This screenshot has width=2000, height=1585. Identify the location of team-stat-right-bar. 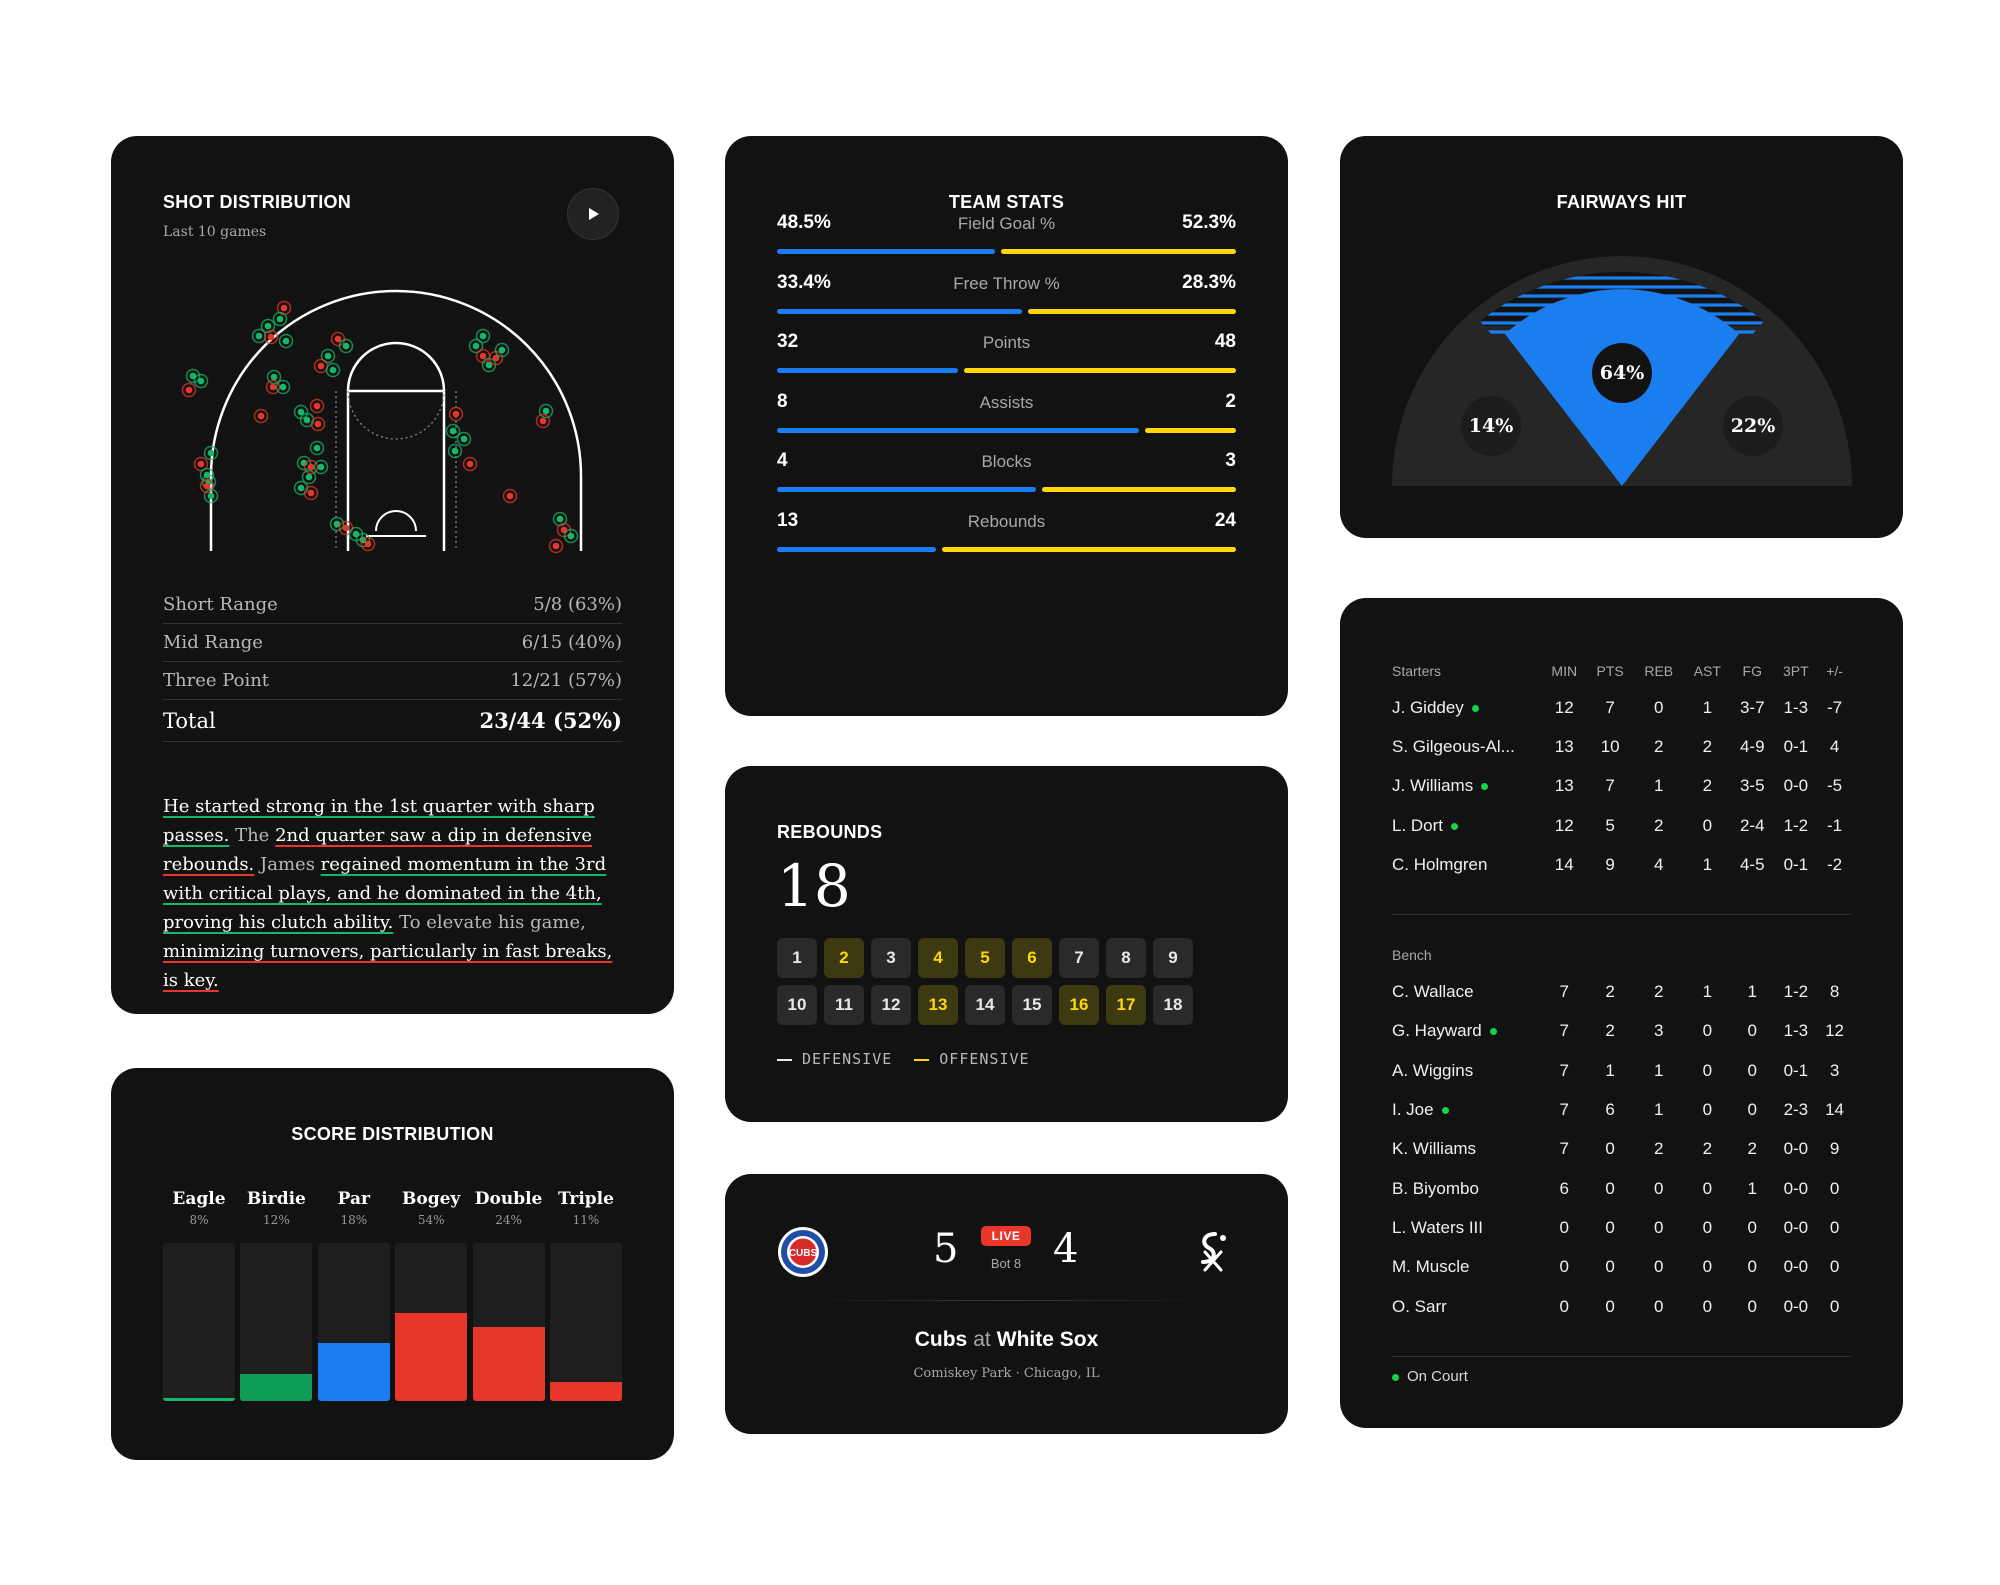
(1118, 251).